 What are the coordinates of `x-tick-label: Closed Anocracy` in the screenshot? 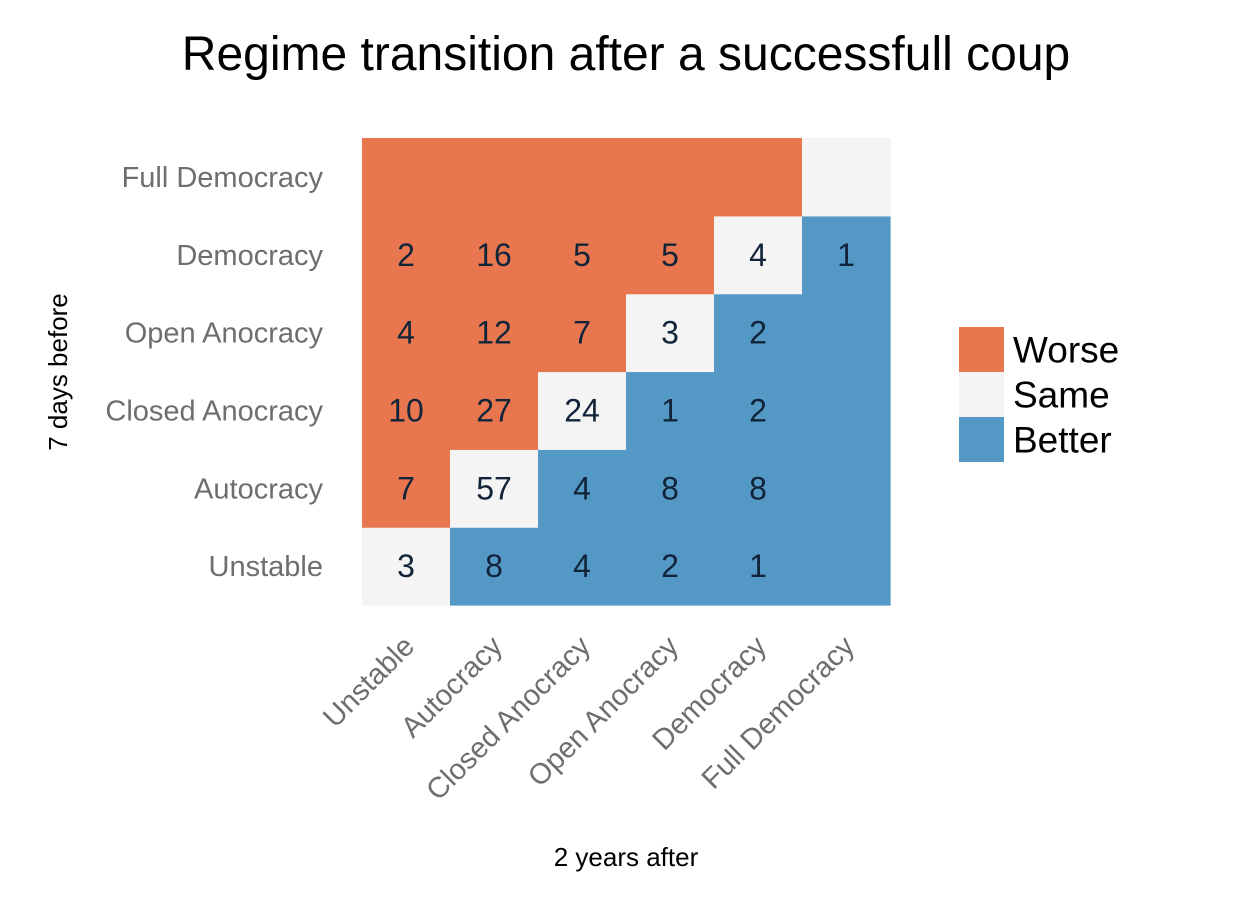 It's located at (508, 718).